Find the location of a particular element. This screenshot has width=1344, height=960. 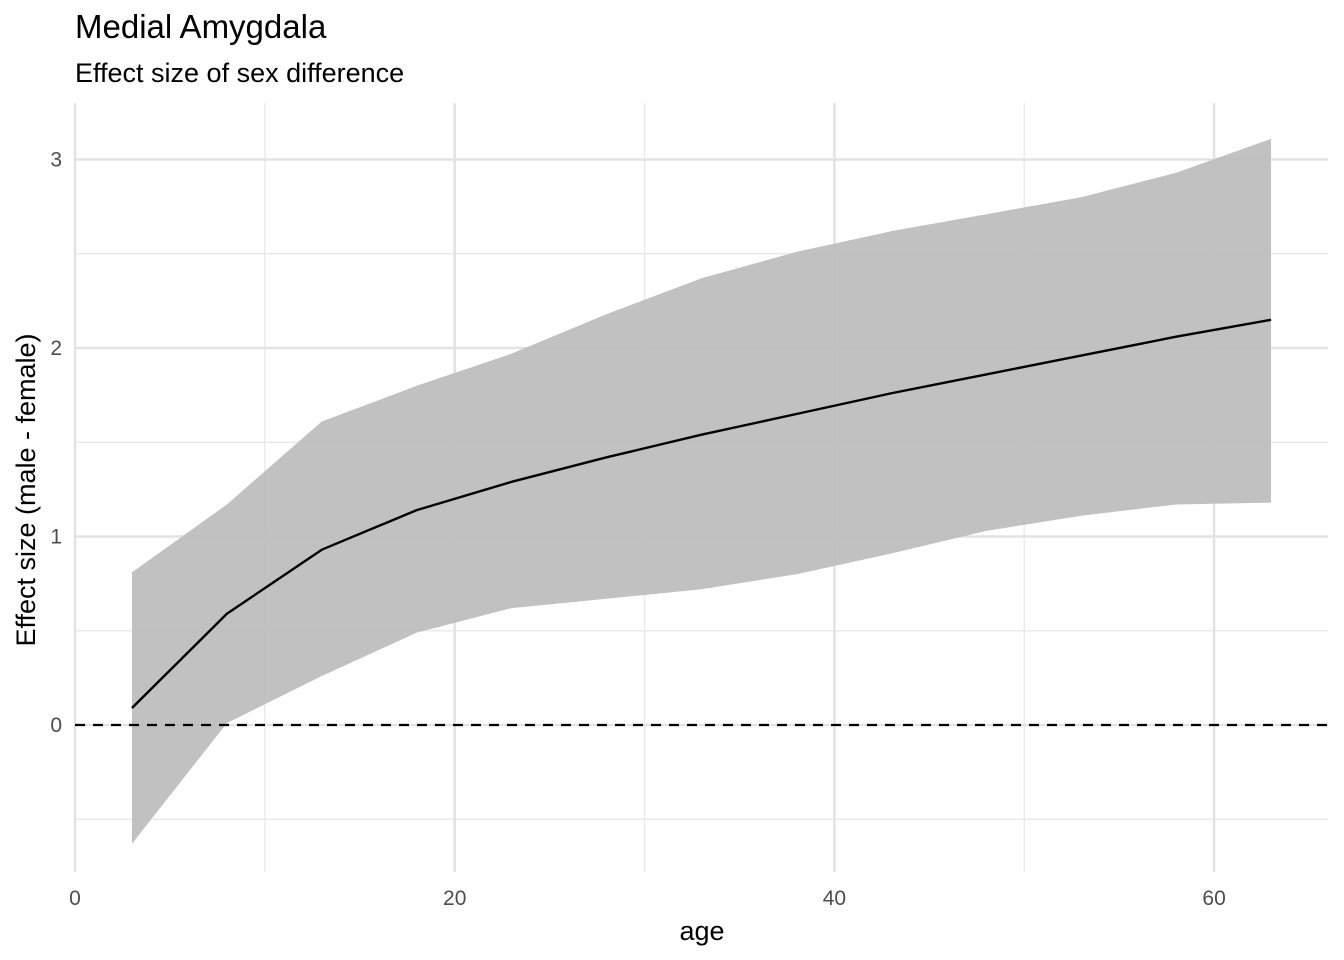

chart-title: Medial Amygdala is located at coordinates (201, 26).